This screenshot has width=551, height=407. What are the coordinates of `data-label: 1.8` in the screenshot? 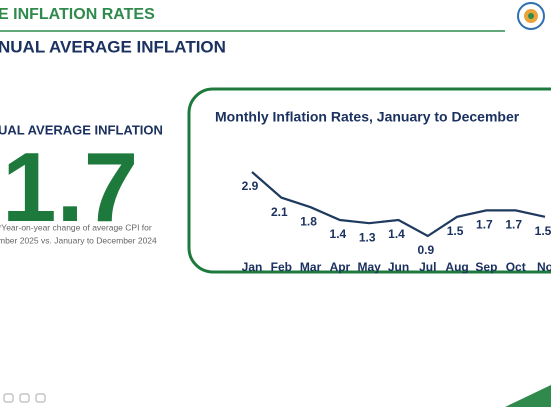 It's located at (308, 221).